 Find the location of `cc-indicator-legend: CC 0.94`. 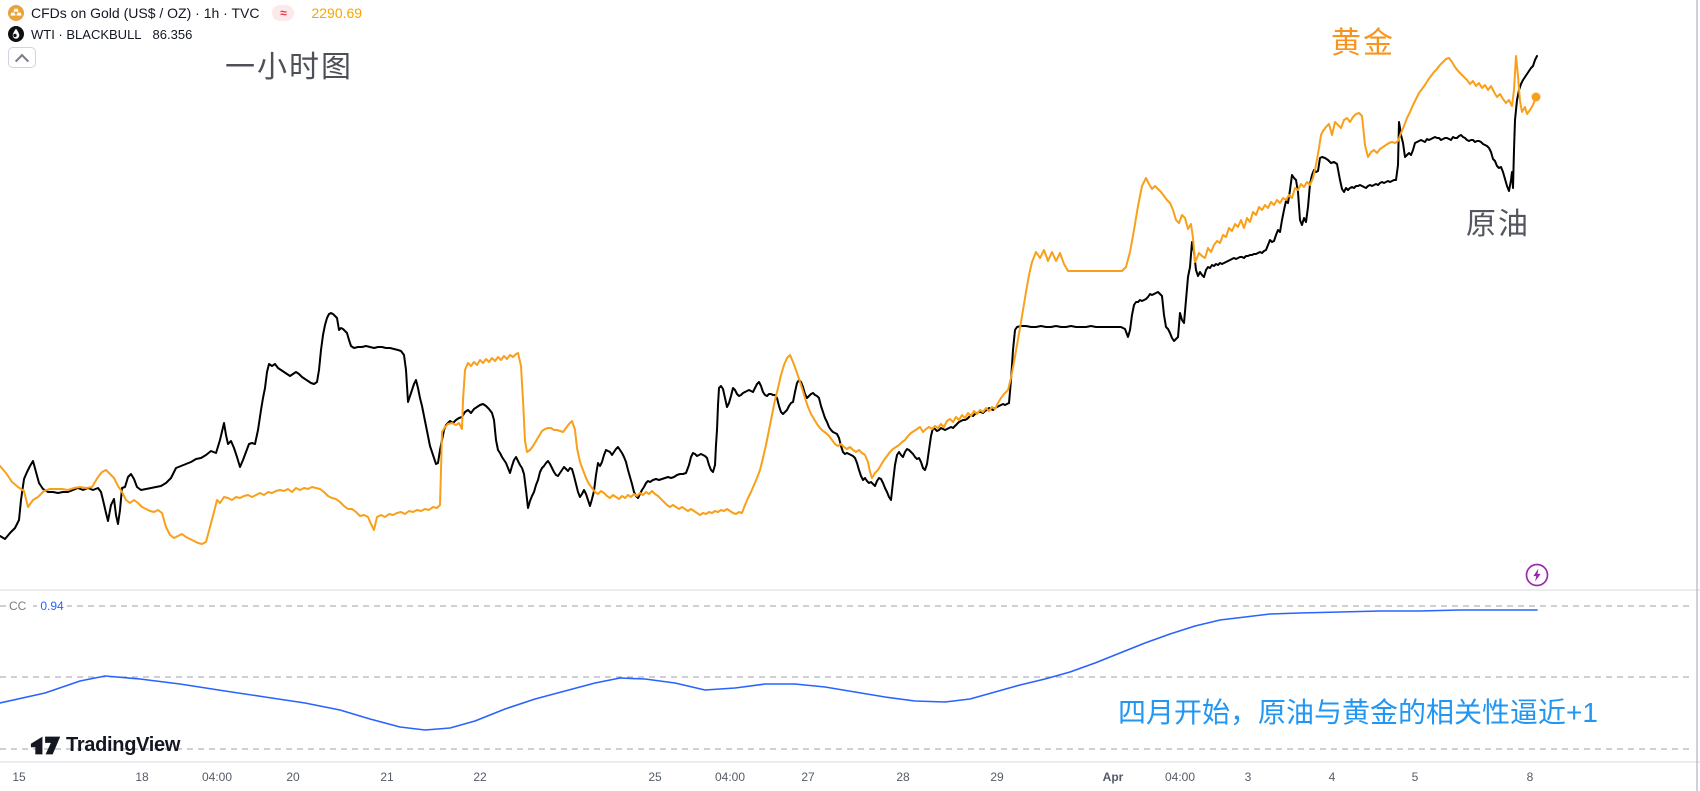

cc-indicator-legend: CC 0.94 is located at coordinates (36, 606).